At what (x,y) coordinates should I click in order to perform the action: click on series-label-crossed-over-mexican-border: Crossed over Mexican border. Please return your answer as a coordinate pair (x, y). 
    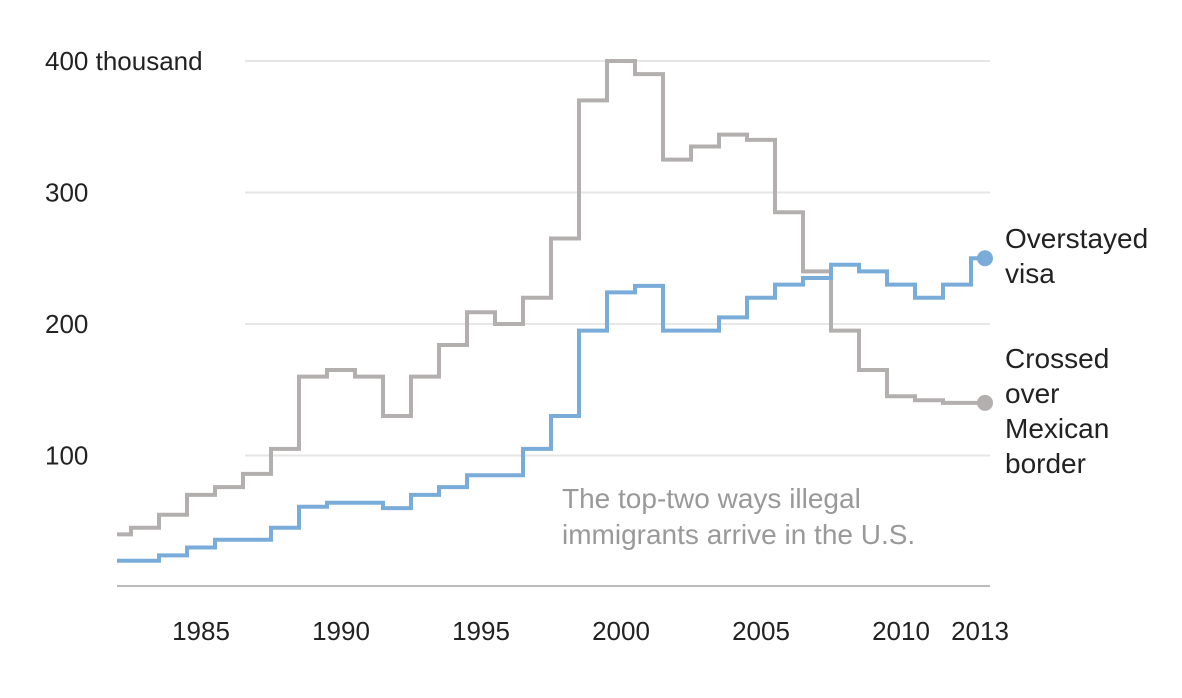
    Looking at the image, I should click on (1057, 411).